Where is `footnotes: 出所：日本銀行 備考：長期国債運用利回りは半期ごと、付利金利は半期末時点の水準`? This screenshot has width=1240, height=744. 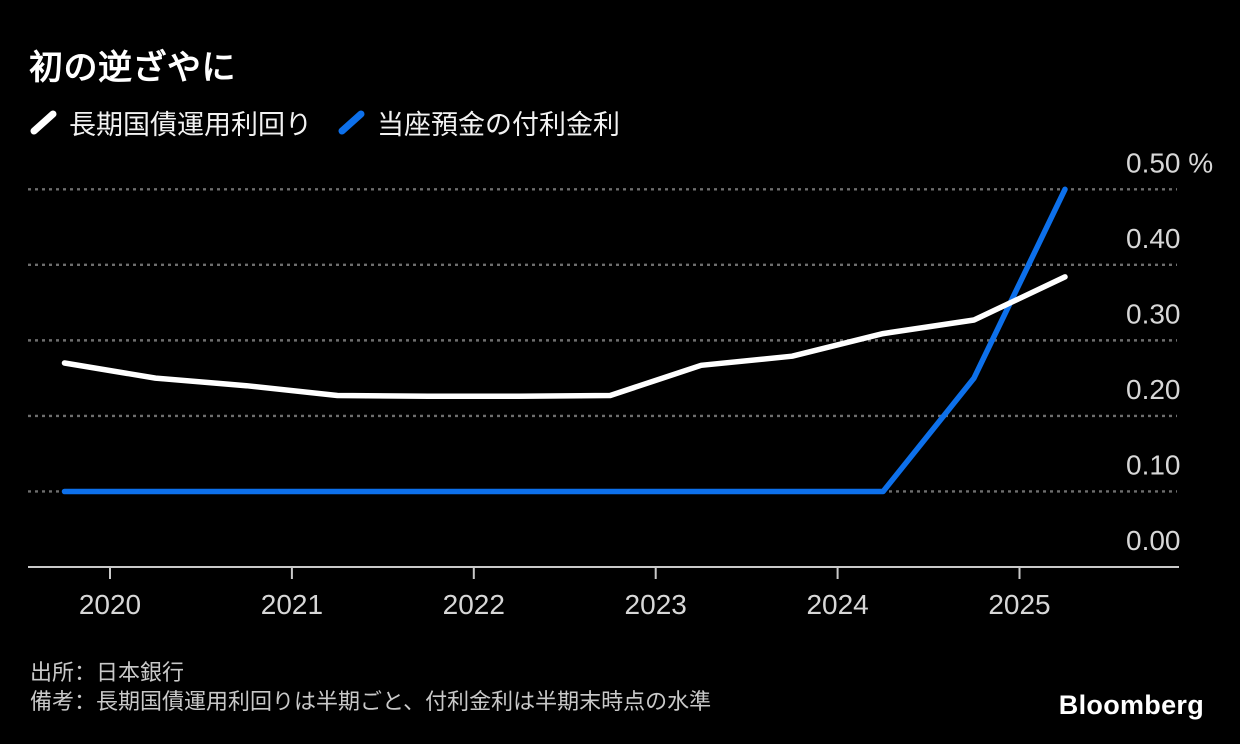
footnotes: 出所：日本銀行 備考：長期国債運用利回りは半期ごと、付利金利は半期末時点の水準 is located at coordinates (370, 687).